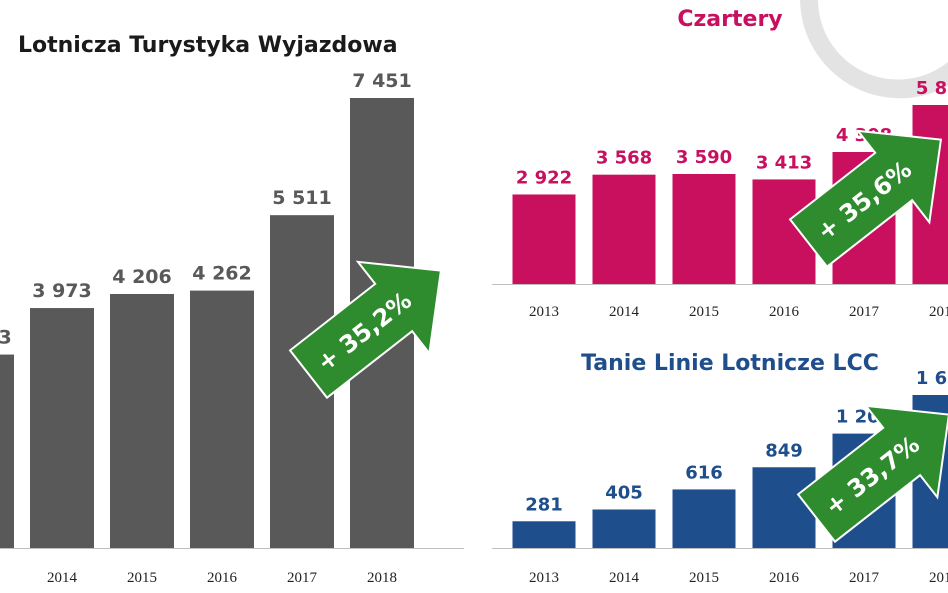 The height and width of the screenshot is (593, 948). Describe the element at coordinates (730, 363) in the screenshot. I see `chart-title: Tanie Linie Lotnicze LCC` at that location.